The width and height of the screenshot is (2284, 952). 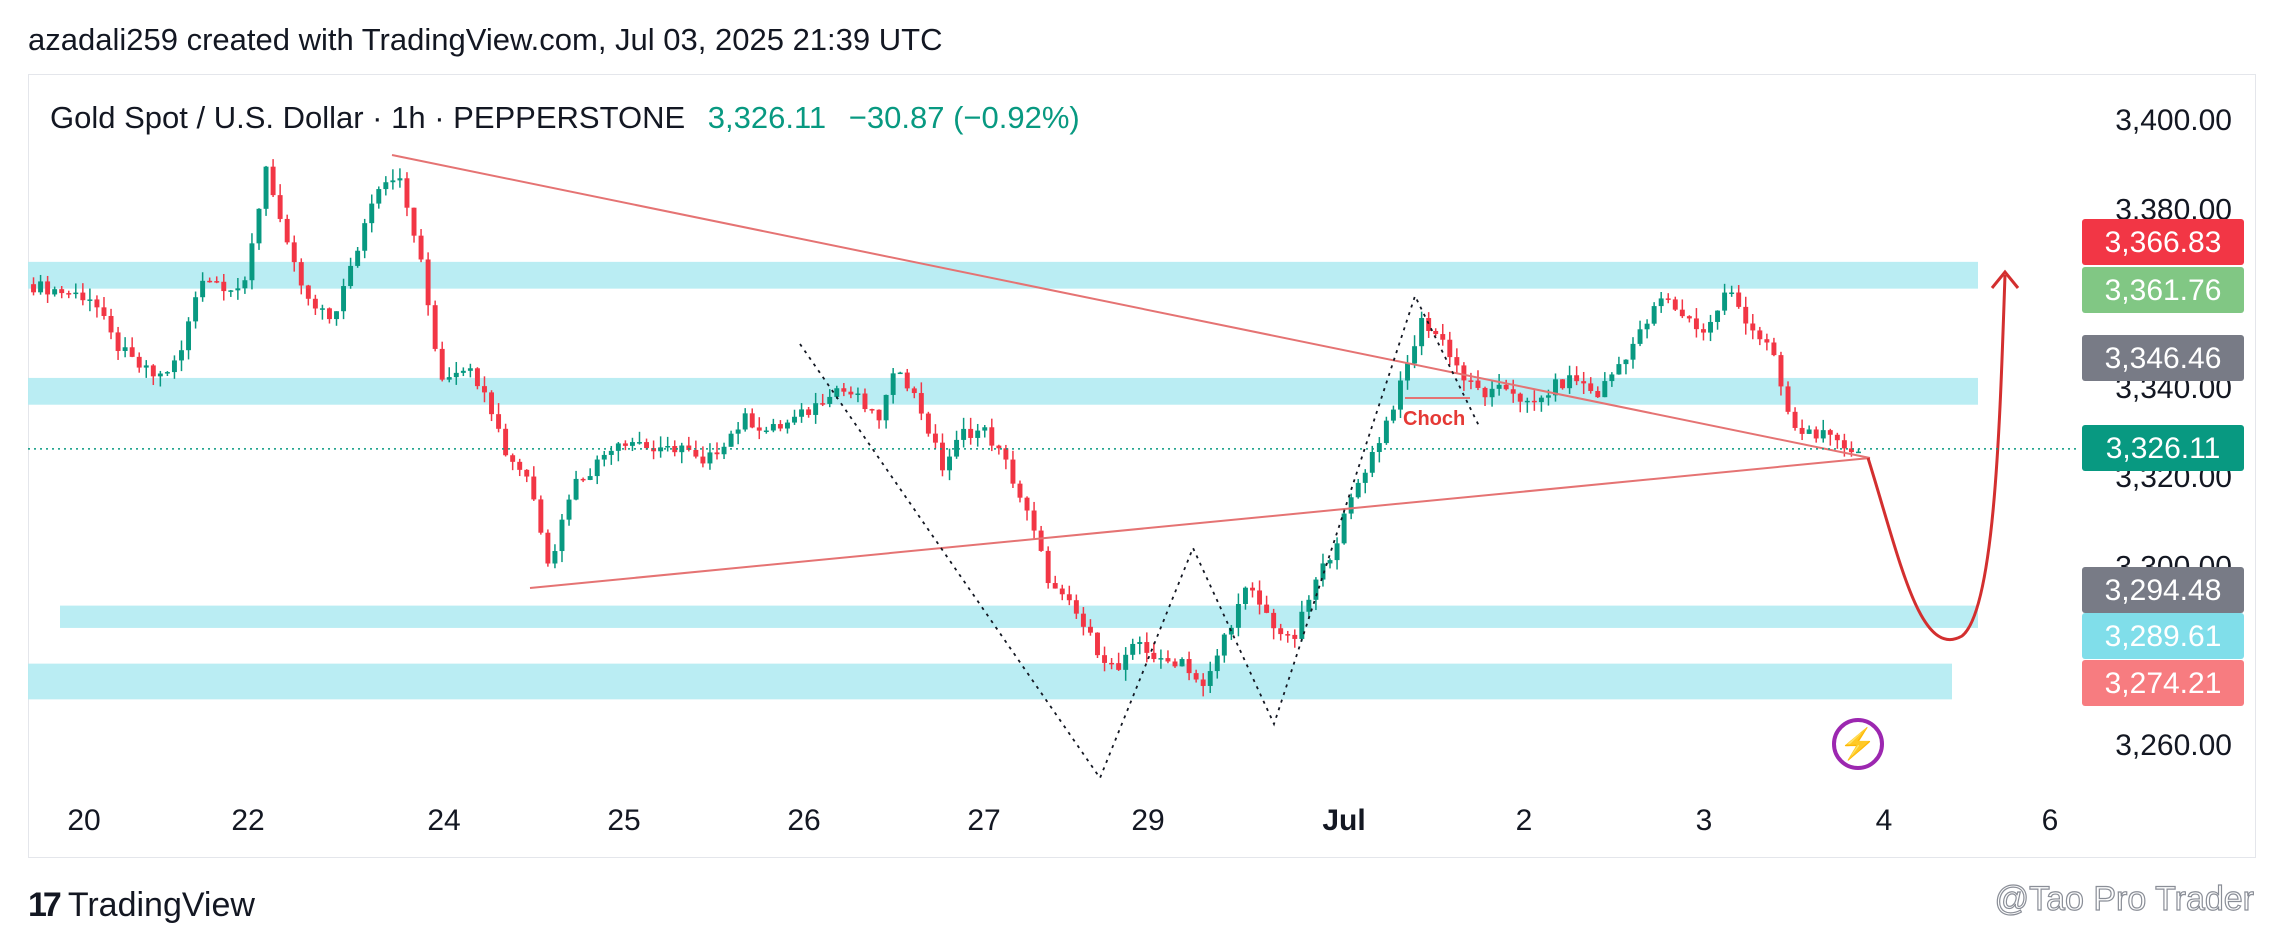 What do you see at coordinates (767, 117) in the screenshot?
I see `last-price: 3,326.11` at bounding box center [767, 117].